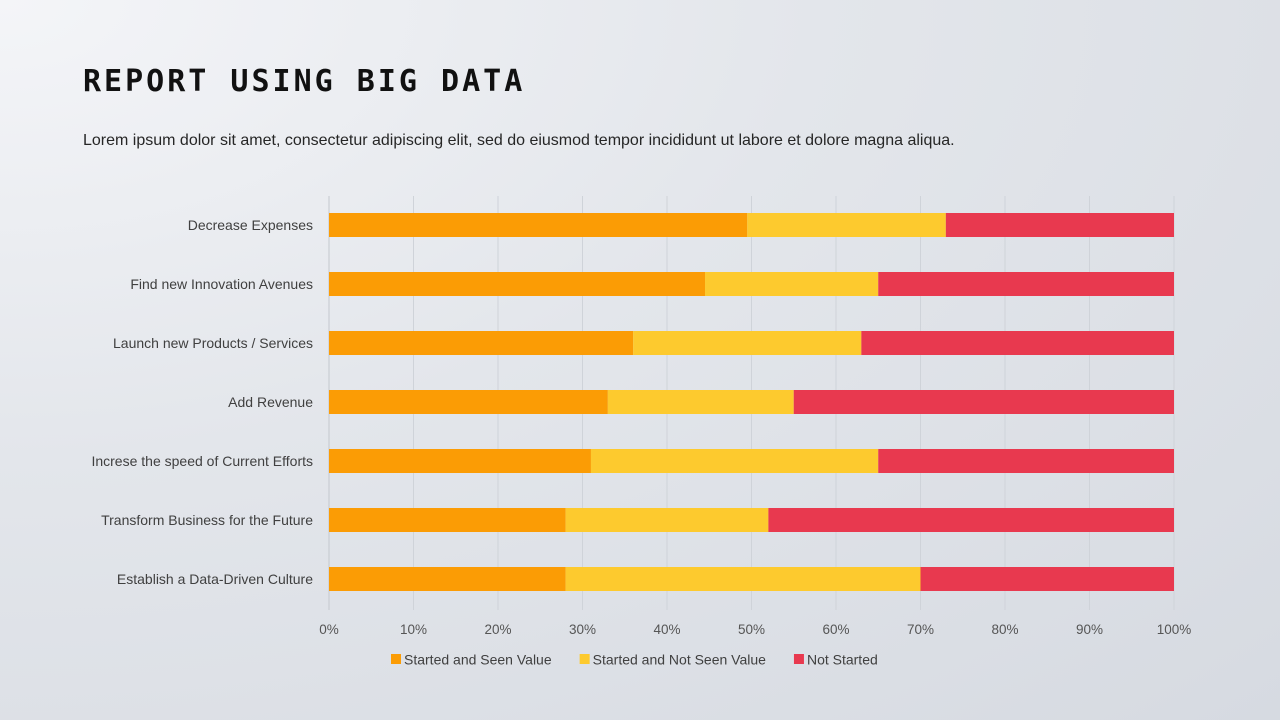 The width and height of the screenshot is (1280, 720). I want to click on category-label: Find new Innovation Avenues, so click(221, 284).